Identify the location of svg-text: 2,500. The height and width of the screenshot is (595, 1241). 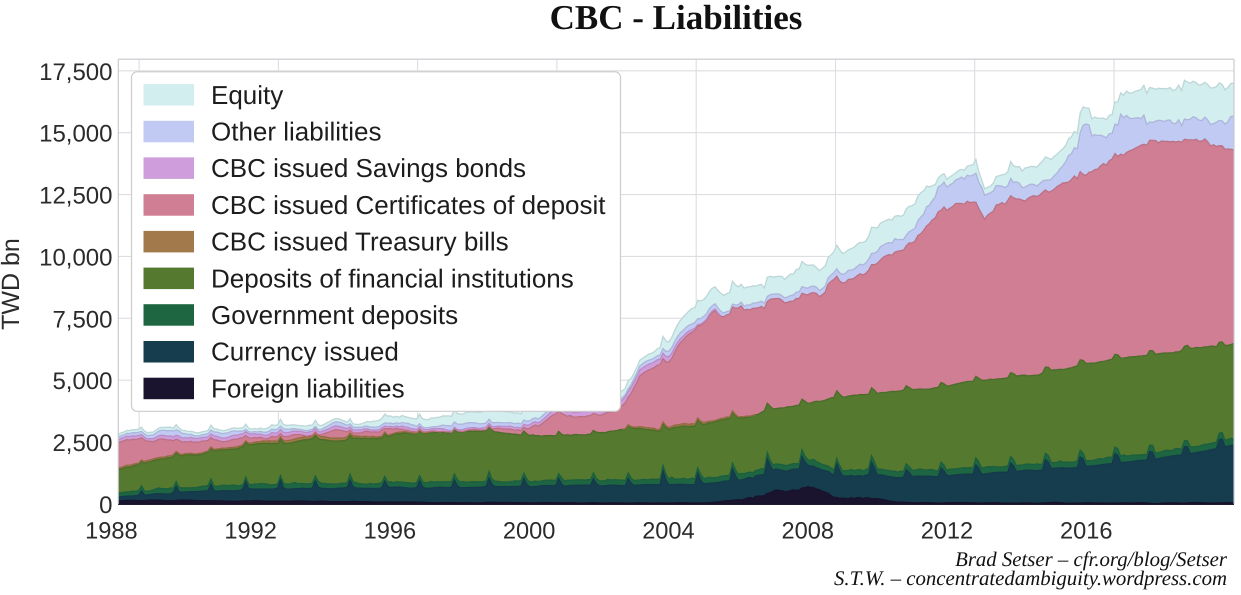
(82, 443).